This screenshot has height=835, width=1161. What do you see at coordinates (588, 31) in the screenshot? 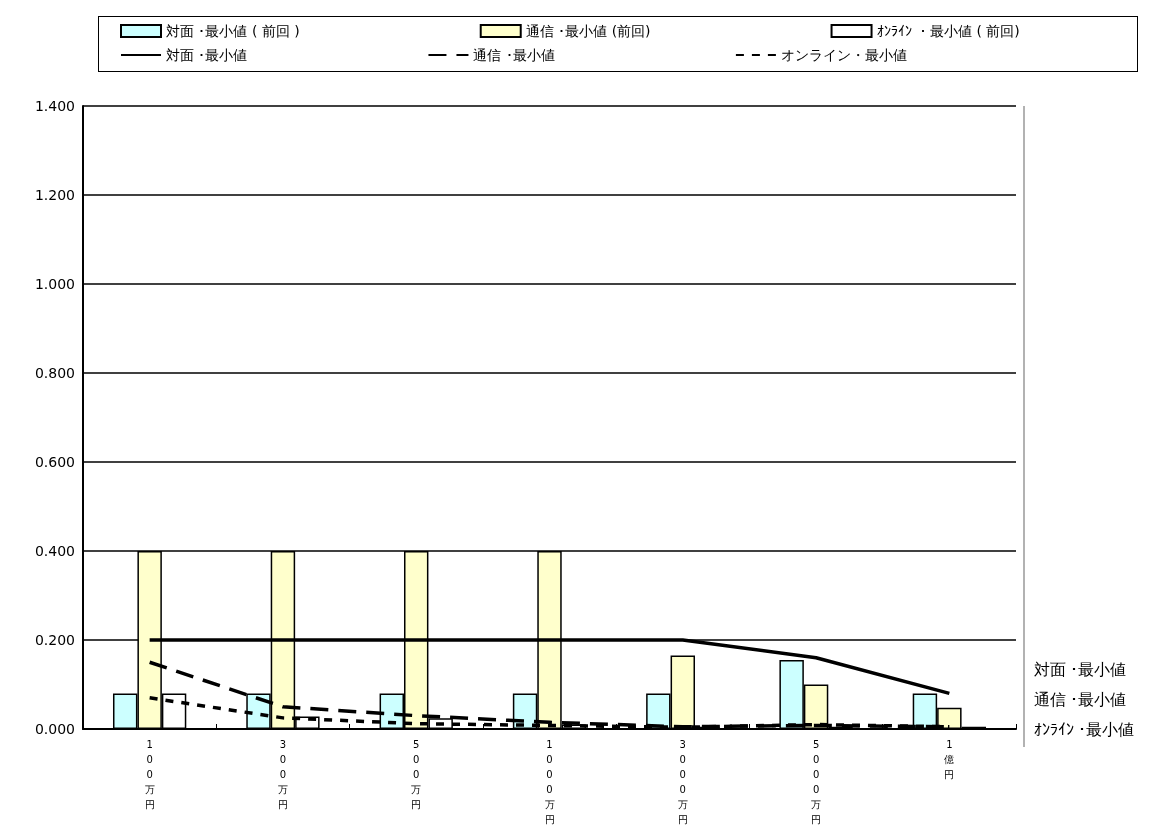
I see `legend-label: 通信 ･最小値 (前回)` at bounding box center [588, 31].